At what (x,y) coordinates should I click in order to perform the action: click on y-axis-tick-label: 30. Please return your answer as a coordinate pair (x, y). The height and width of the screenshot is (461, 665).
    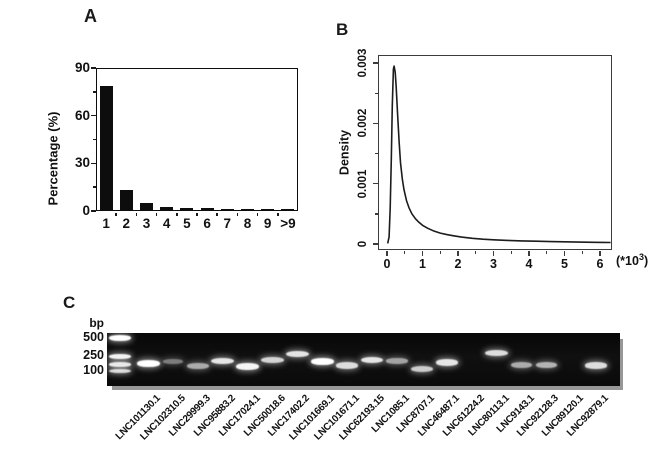
    Looking at the image, I should click on (82, 163).